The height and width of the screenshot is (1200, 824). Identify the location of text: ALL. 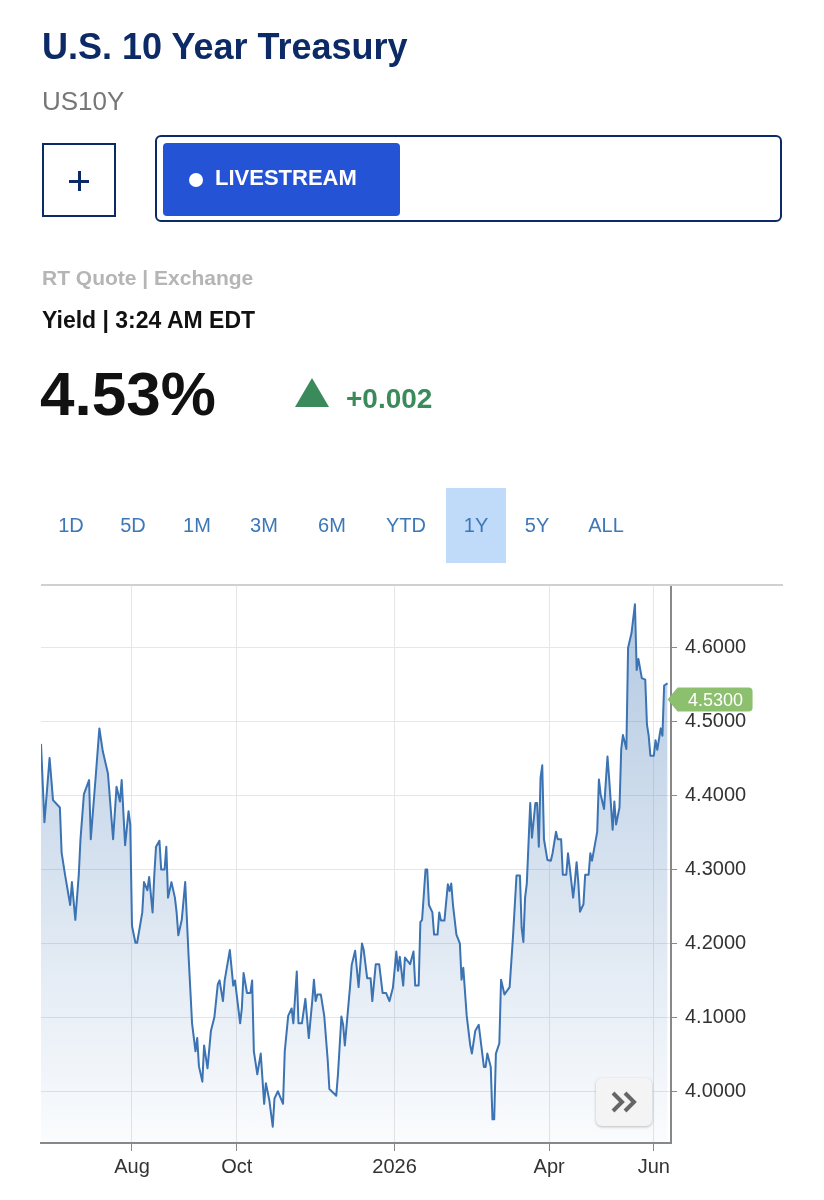
(606, 525).